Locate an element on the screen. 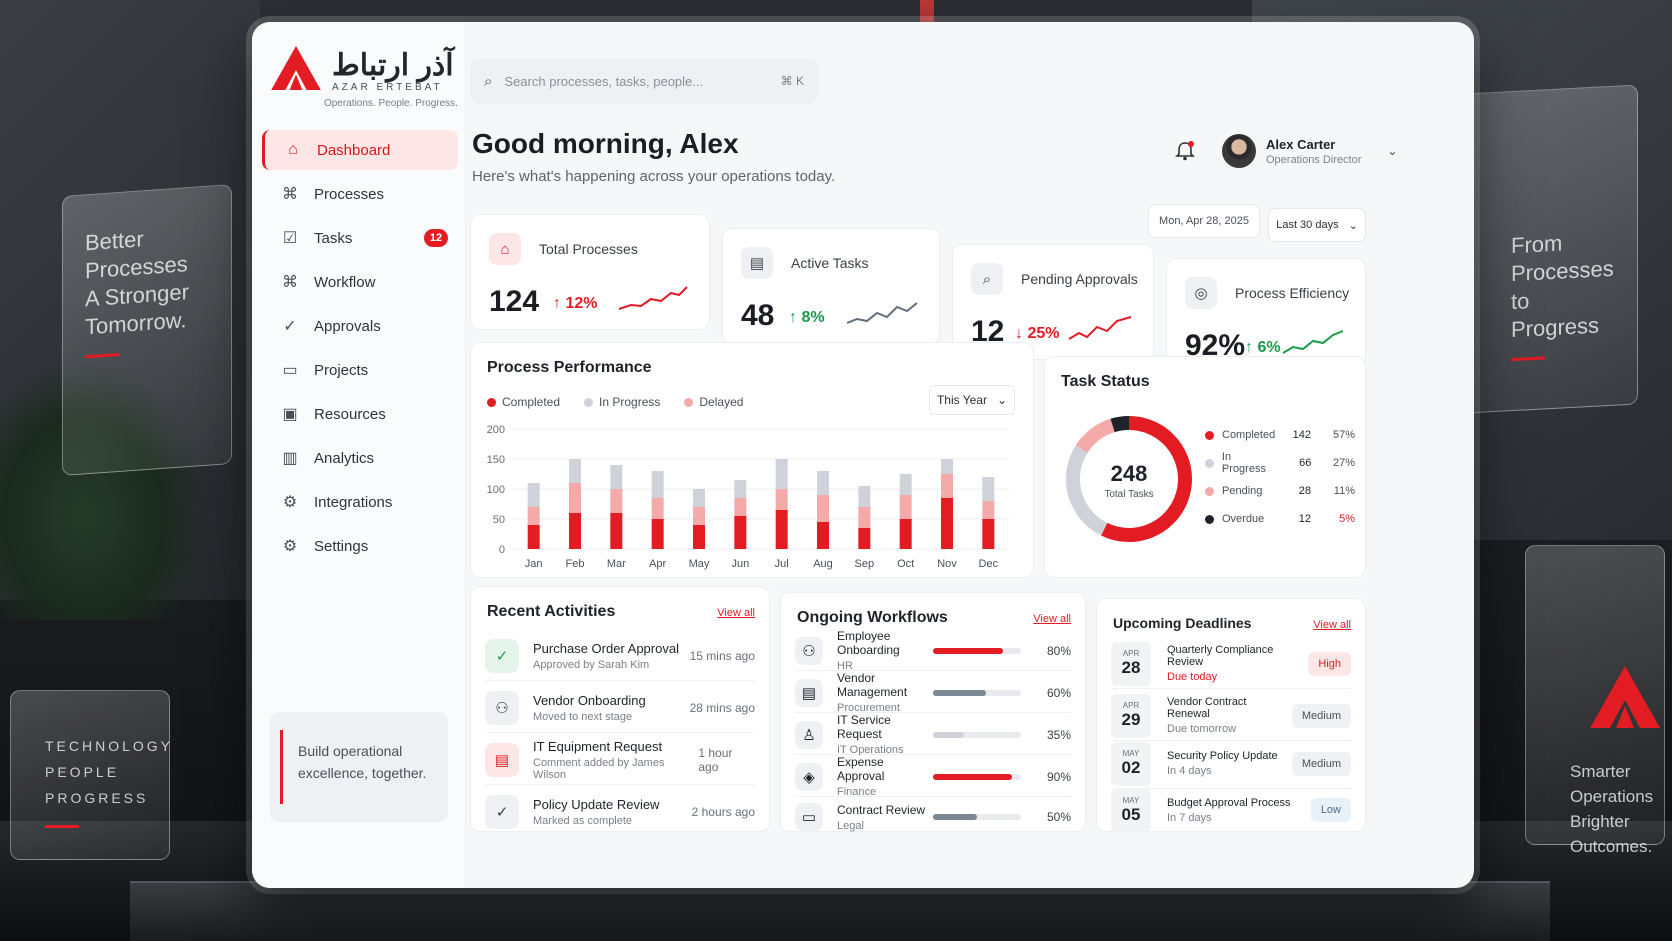 Image resolution: width=1672 pixels, height=941 pixels. deadlines-view-all-link: View all is located at coordinates (1332, 625).